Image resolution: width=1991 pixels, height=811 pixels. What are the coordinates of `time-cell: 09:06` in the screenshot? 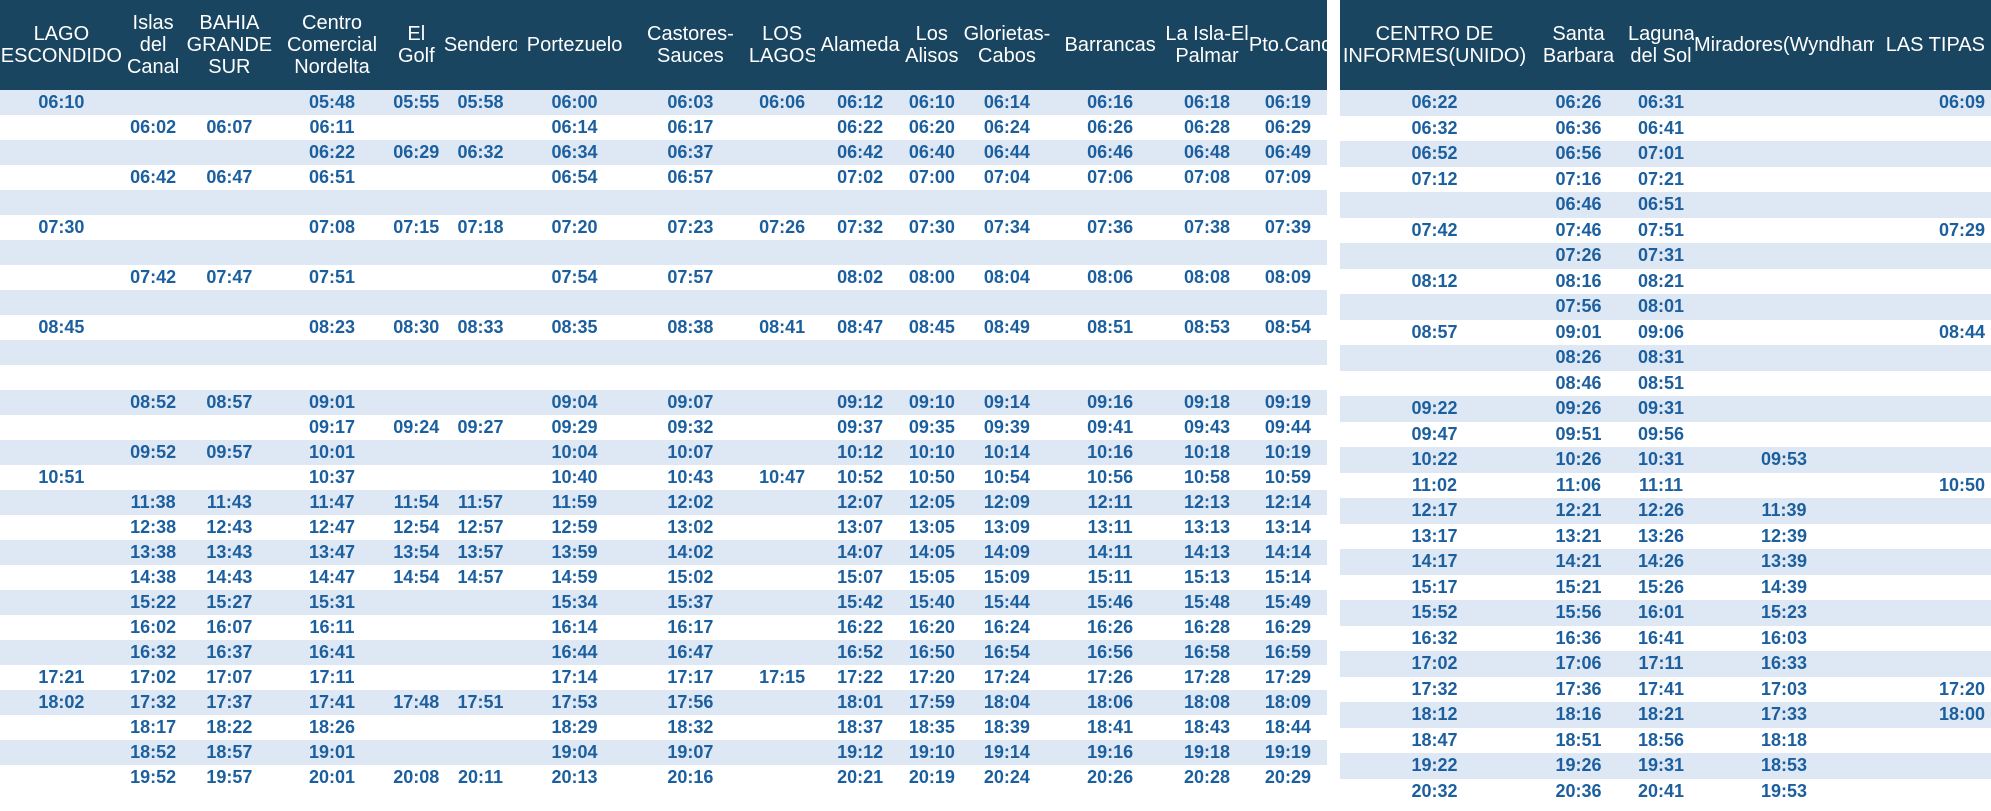 It's located at (1661, 332).